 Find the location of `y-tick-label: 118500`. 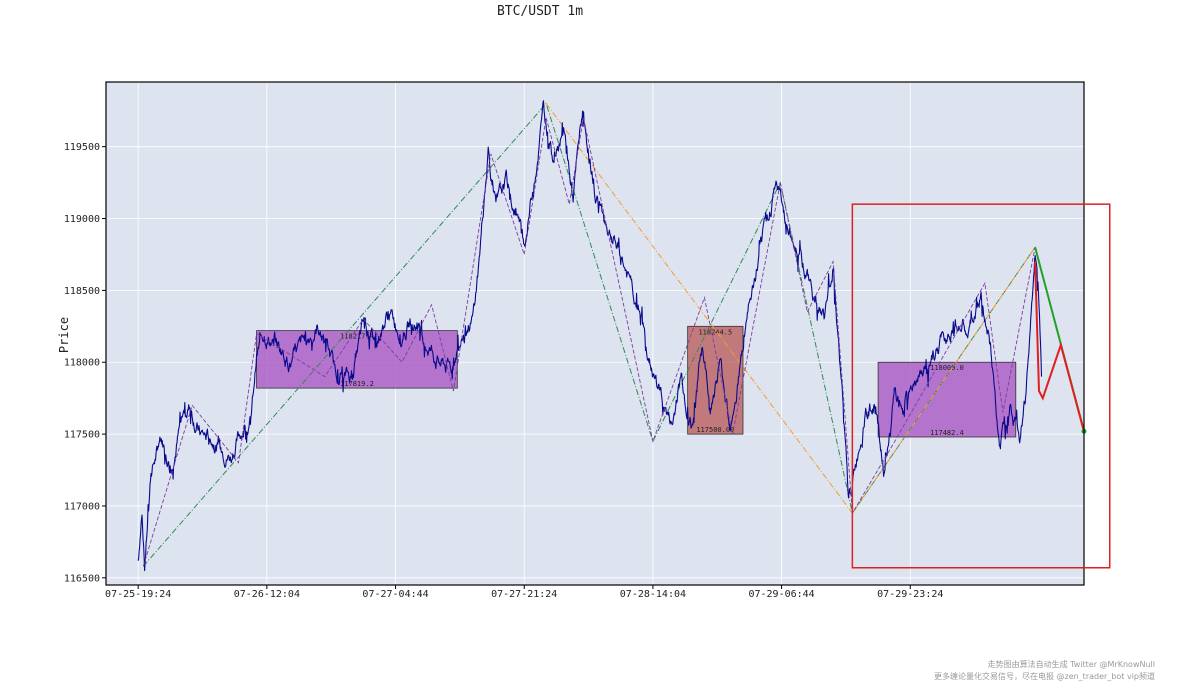

y-tick-label: 118500 is located at coordinates (82, 291).